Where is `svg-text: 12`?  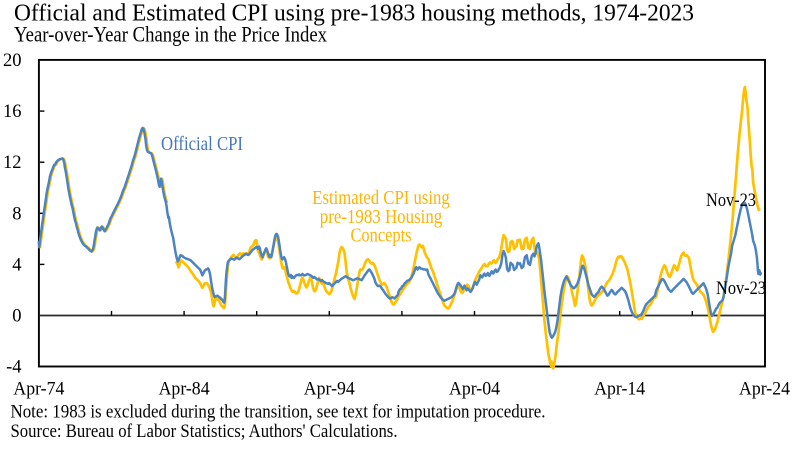 svg-text: 12 is located at coordinates (12, 163).